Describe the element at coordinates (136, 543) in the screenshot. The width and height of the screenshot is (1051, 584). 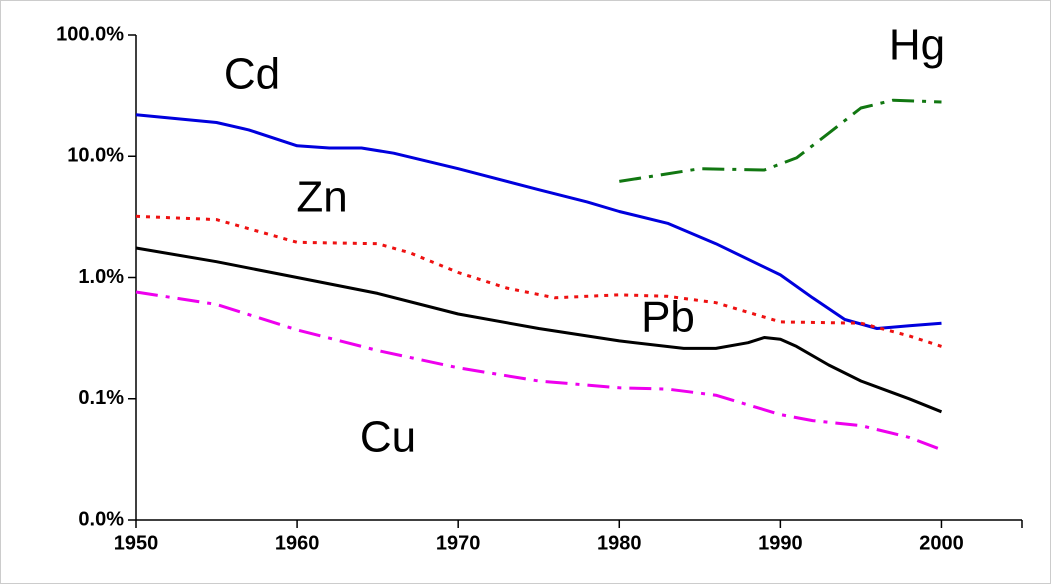
I see `x-tick-label: 1950` at that location.